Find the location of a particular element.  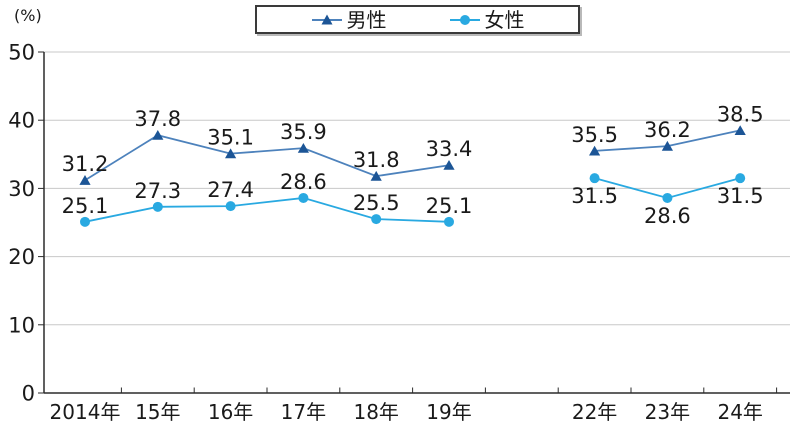

data-point-男性-9 is located at coordinates (740, 130).